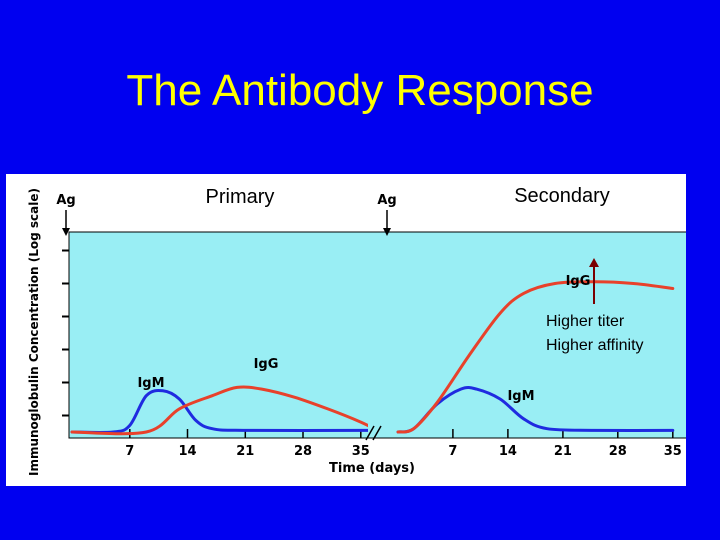 The width and height of the screenshot is (720, 540). Describe the element at coordinates (386, 200) in the screenshot. I see `antigen-label-secondary: Ag` at that location.